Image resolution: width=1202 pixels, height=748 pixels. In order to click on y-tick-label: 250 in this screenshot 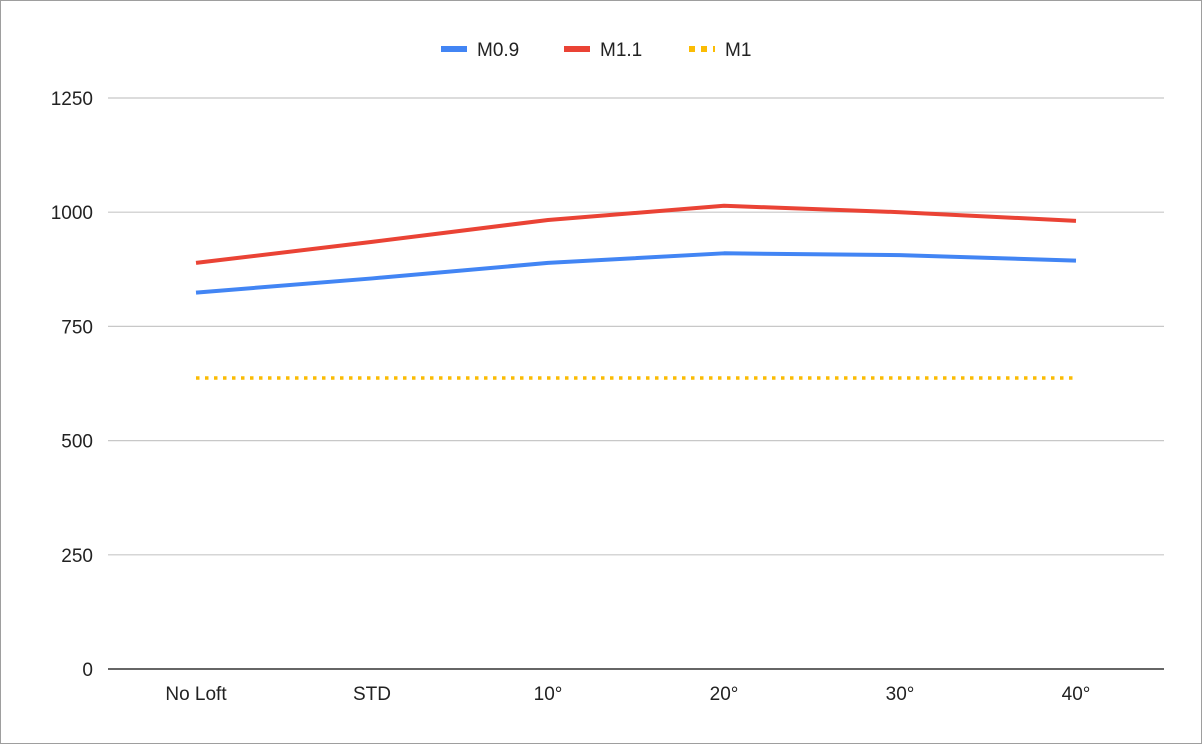, I will do `click(77, 556)`.